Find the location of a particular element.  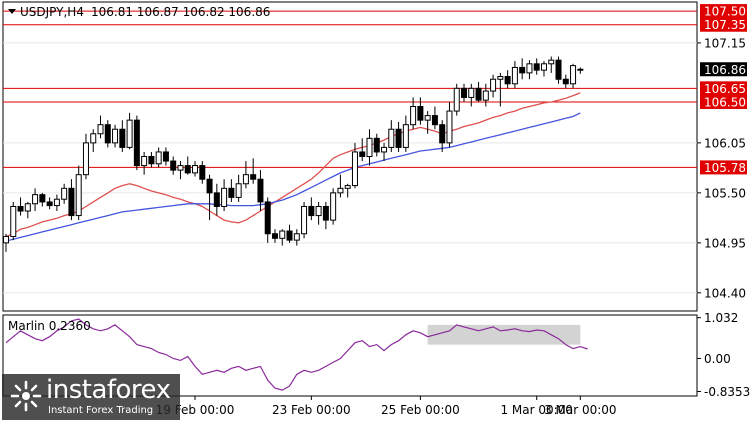

dropdown-arrow-icon is located at coordinates (12, 11).